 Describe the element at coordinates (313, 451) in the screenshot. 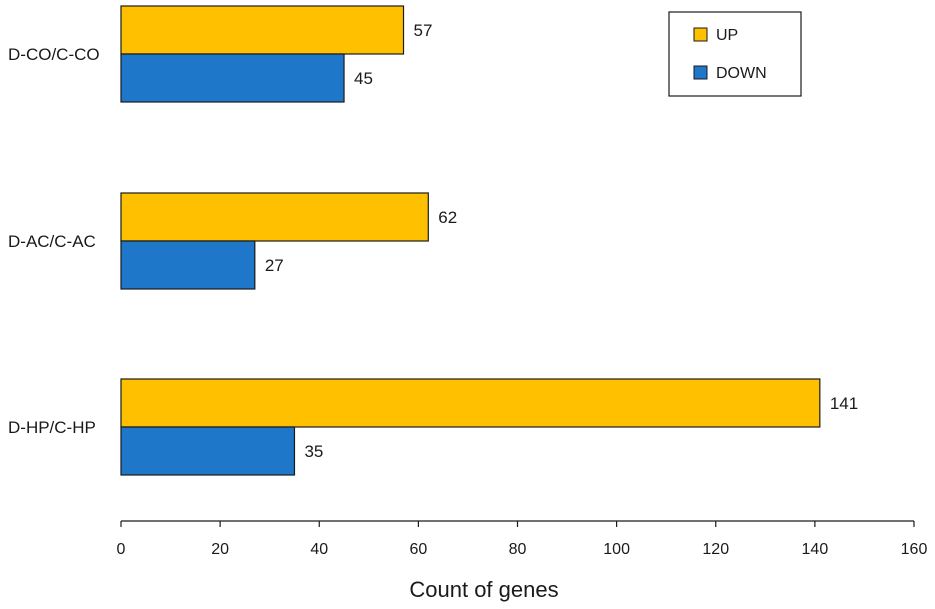

I see `data-label-d-hp-c-hp-down: 35` at that location.